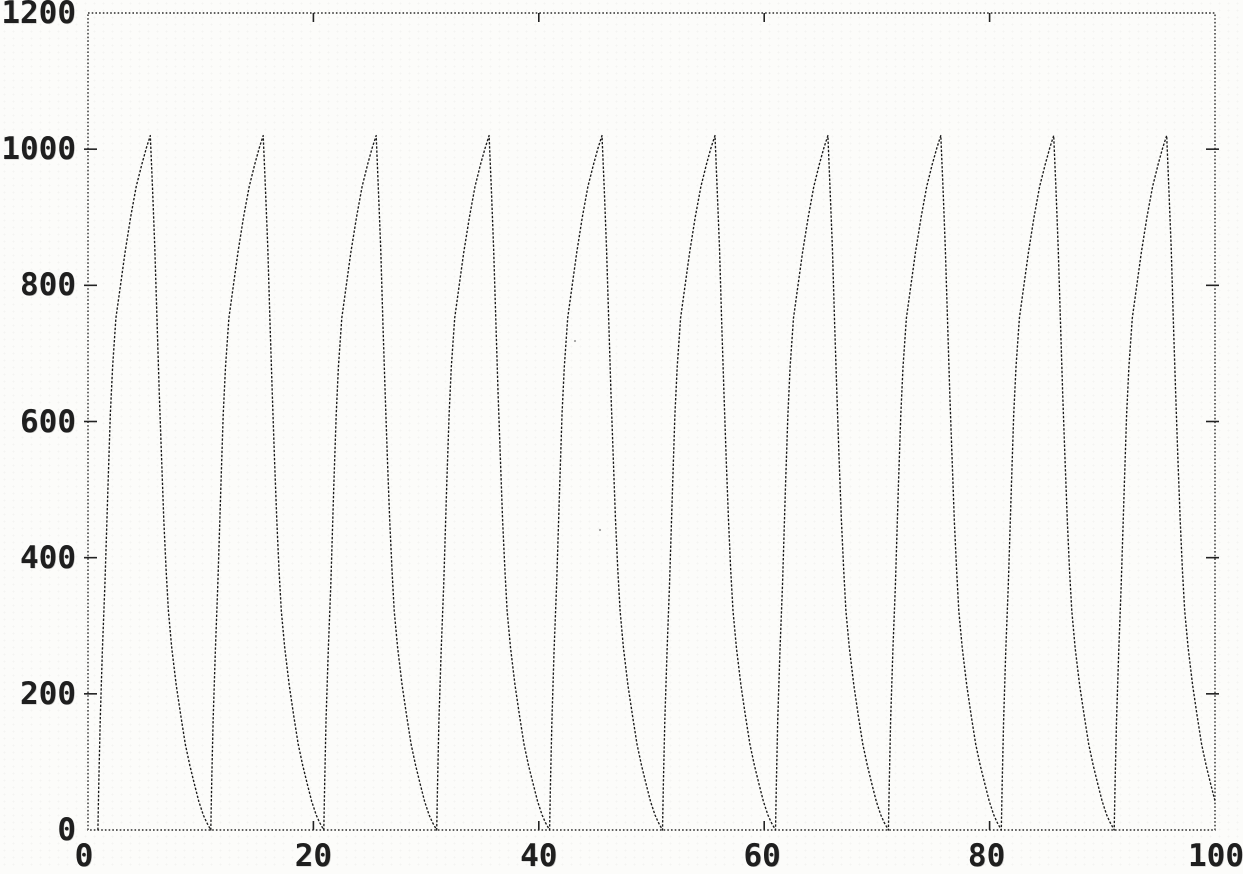 The image size is (1243, 874). What do you see at coordinates (762, 856) in the screenshot?
I see `x-tick-label-60: 60` at bounding box center [762, 856].